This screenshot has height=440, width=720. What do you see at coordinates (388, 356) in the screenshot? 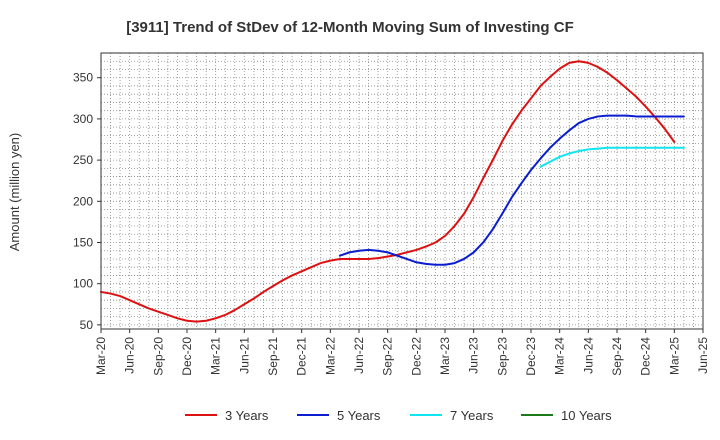
I see `x-tick-label: Sep-22` at bounding box center [388, 356].